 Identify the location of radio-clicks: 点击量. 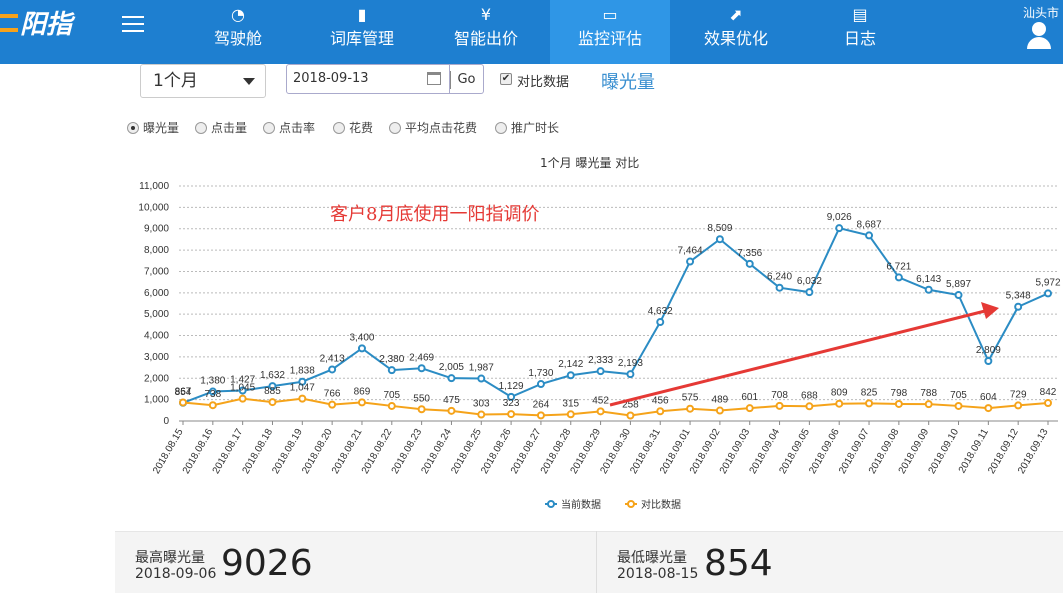
(221, 127).